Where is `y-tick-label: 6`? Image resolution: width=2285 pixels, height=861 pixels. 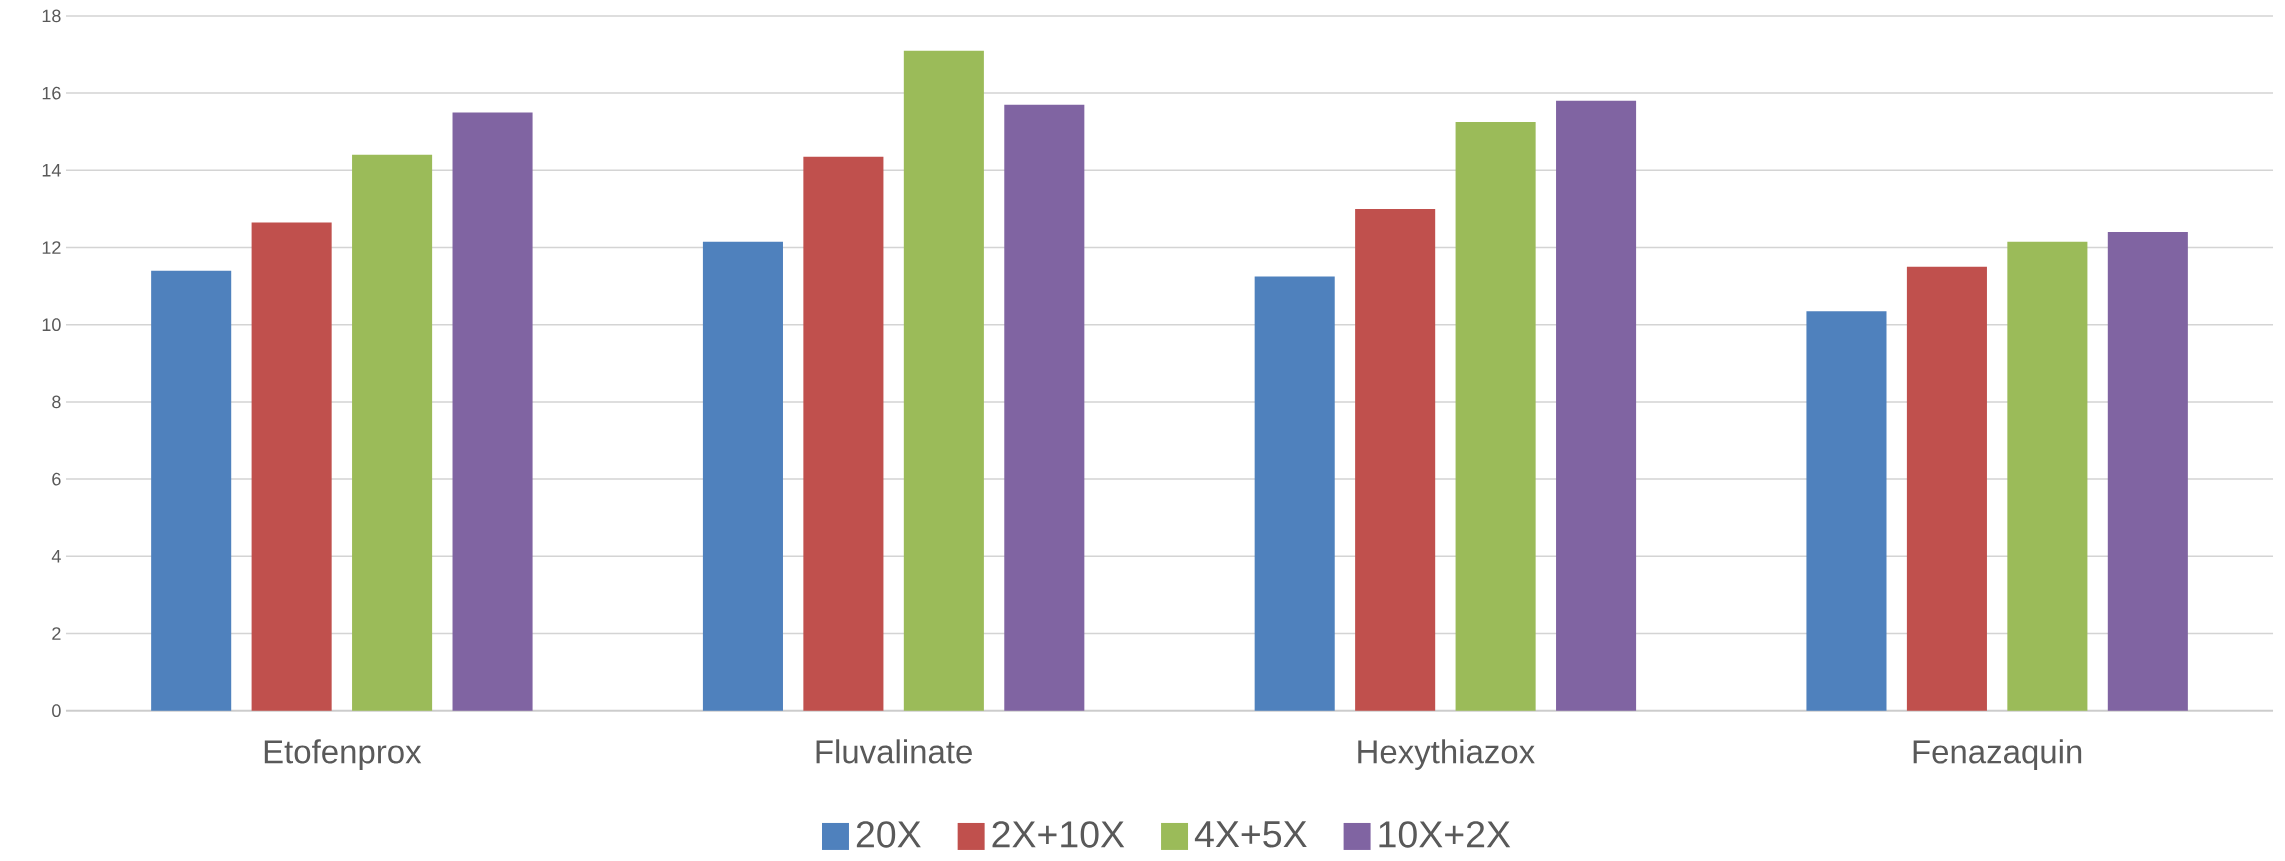 y-tick-label: 6 is located at coordinates (56, 479).